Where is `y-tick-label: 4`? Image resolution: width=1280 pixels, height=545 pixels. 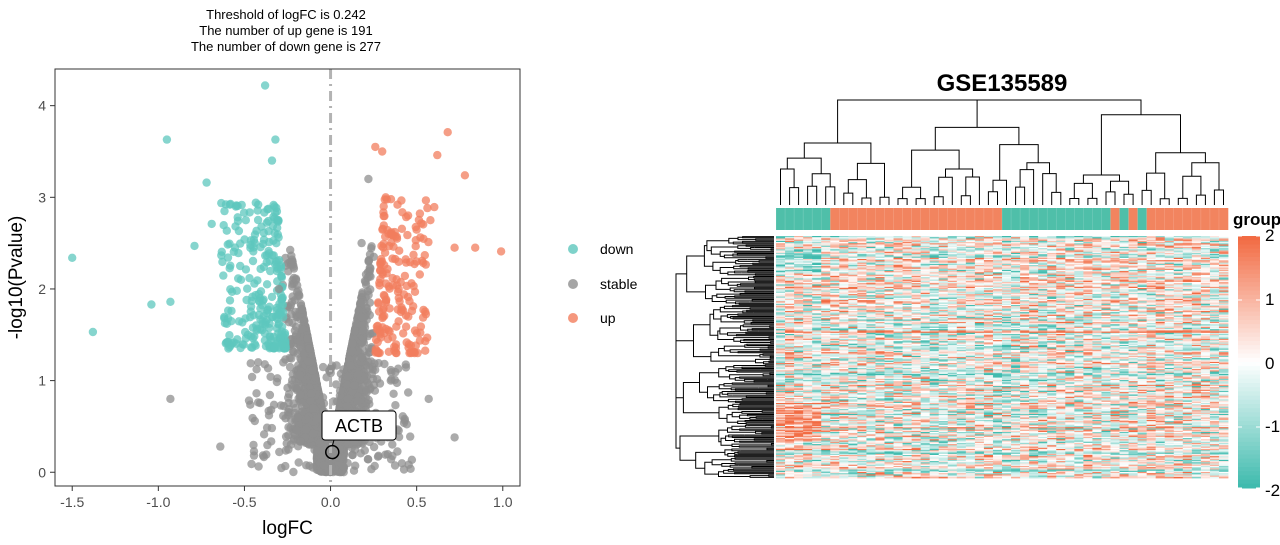 y-tick-label: 4 is located at coordinates (42, 106).